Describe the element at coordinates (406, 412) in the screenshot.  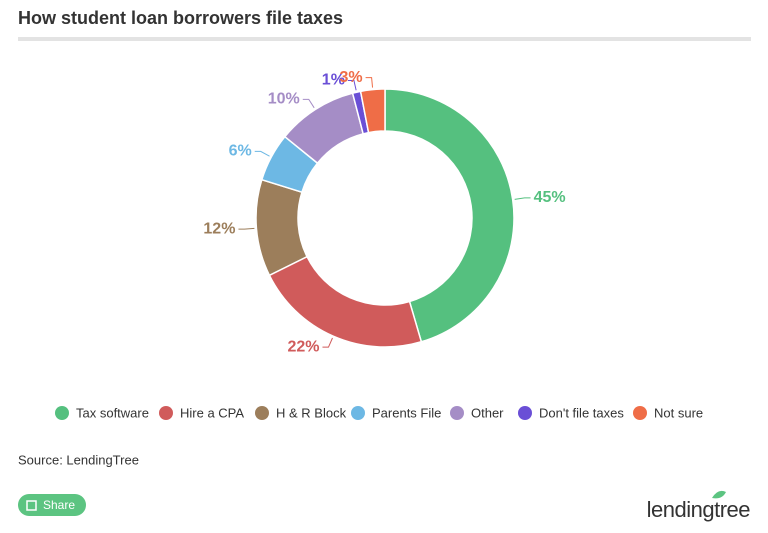
I see `legend-label: Parents File` at that location.